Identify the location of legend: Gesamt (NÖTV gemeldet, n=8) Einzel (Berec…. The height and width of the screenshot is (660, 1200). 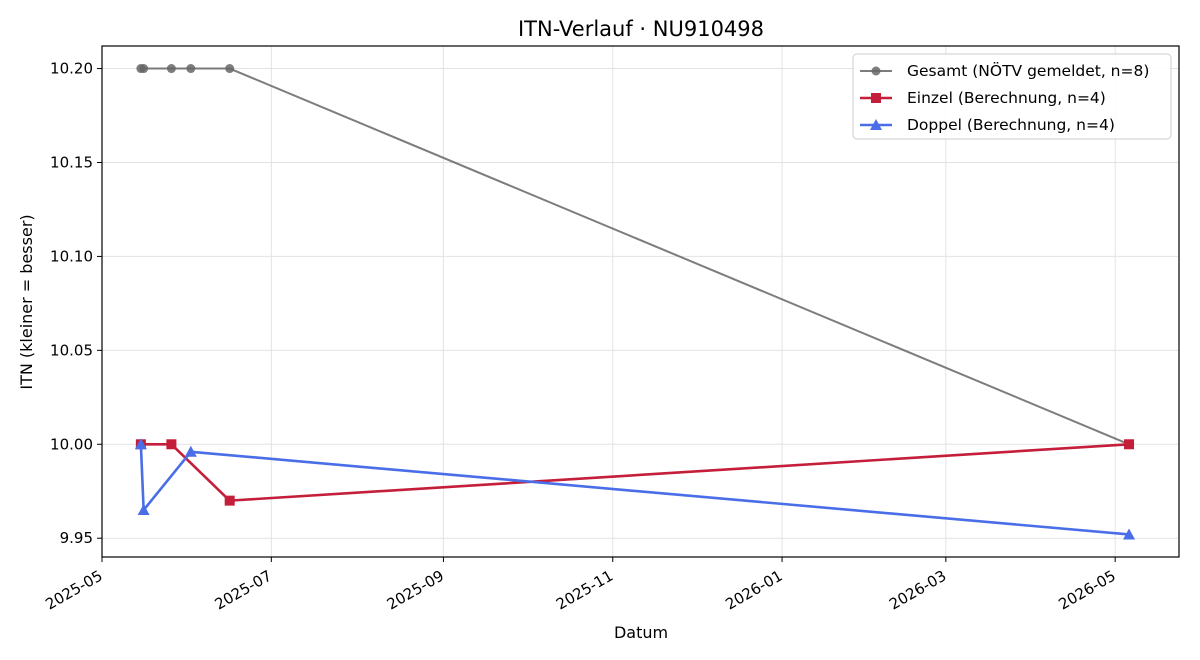
(1012, 96).